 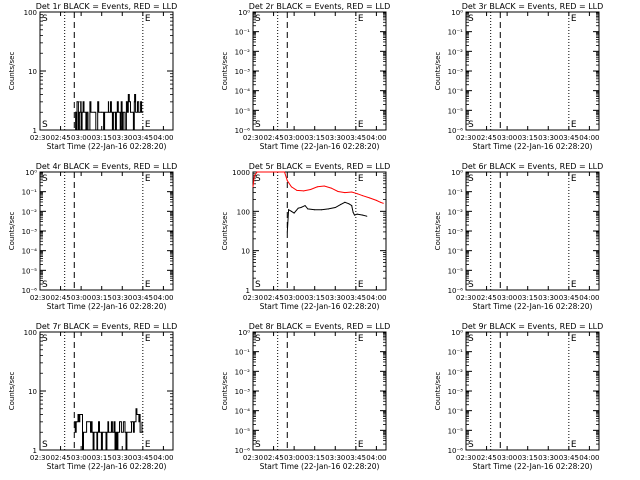 What do you see at coordinates (35, 451) in the screenshot?
I see `y-tick-label: 1` at bounding box center [35, 451].